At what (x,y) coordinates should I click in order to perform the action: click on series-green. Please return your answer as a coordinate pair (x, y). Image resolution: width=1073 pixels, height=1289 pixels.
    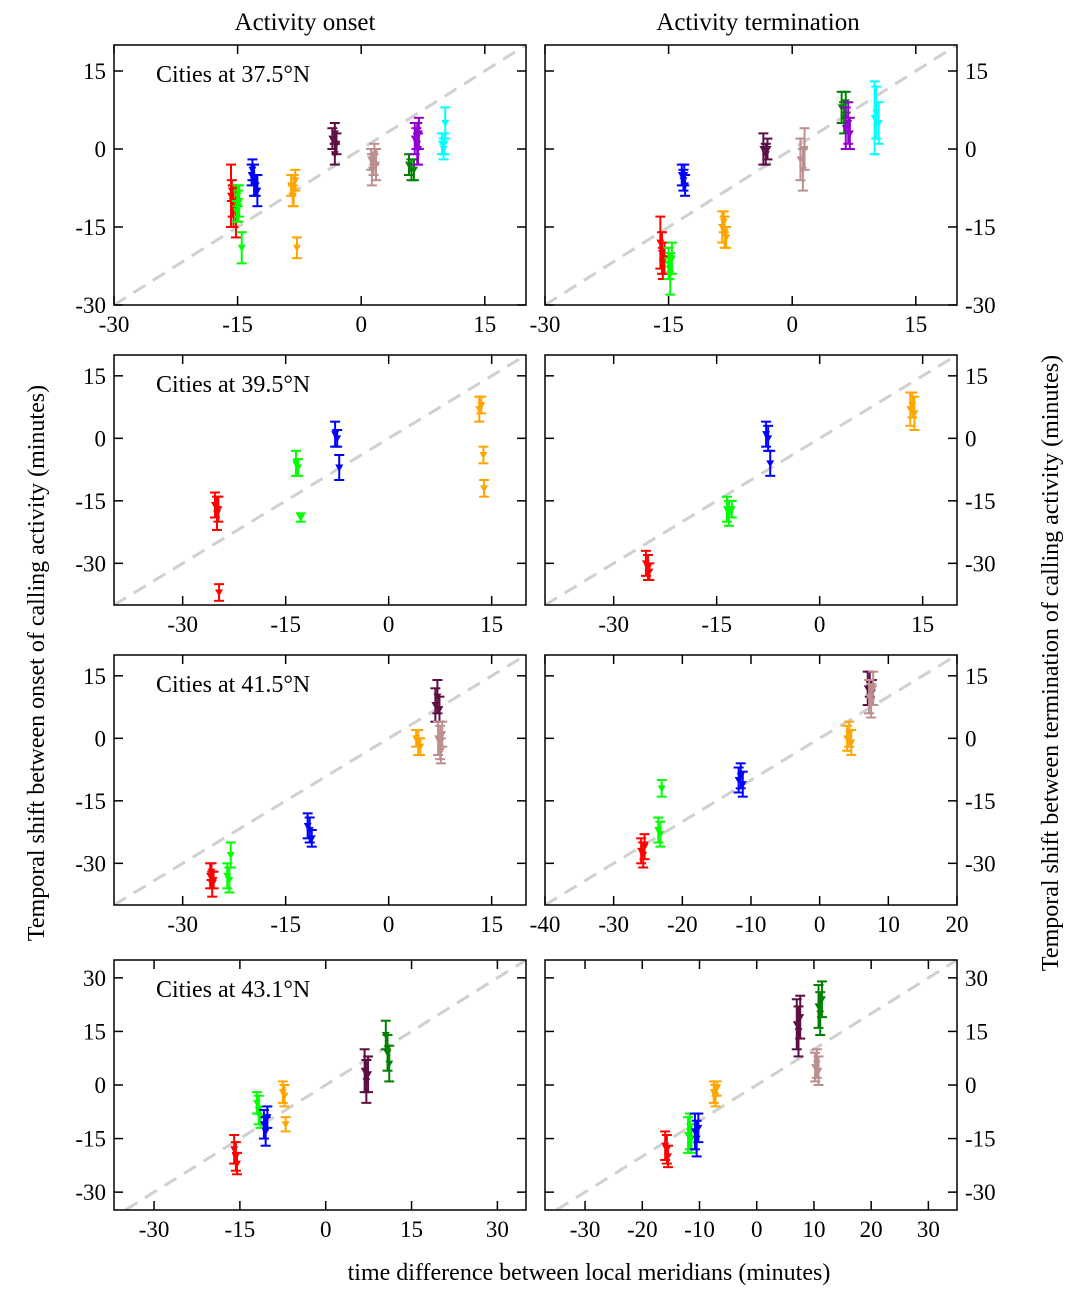
    Looking at the image, I should click on (239, 224).